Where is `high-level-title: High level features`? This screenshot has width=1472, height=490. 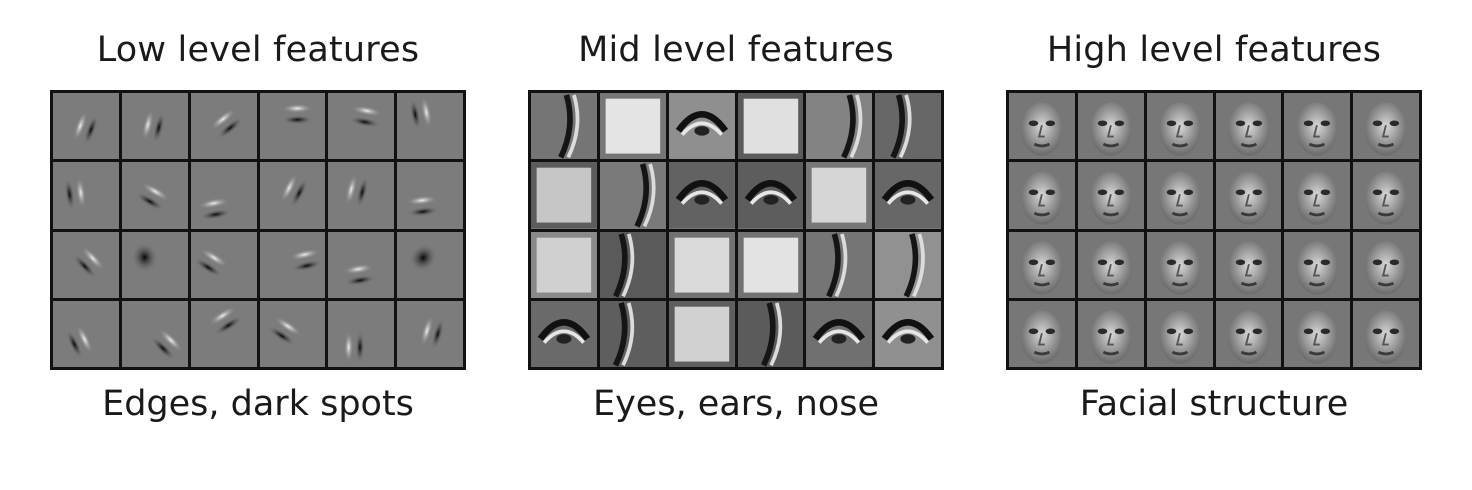 high-level-title: High level features is located at coordinates (1214, 50).